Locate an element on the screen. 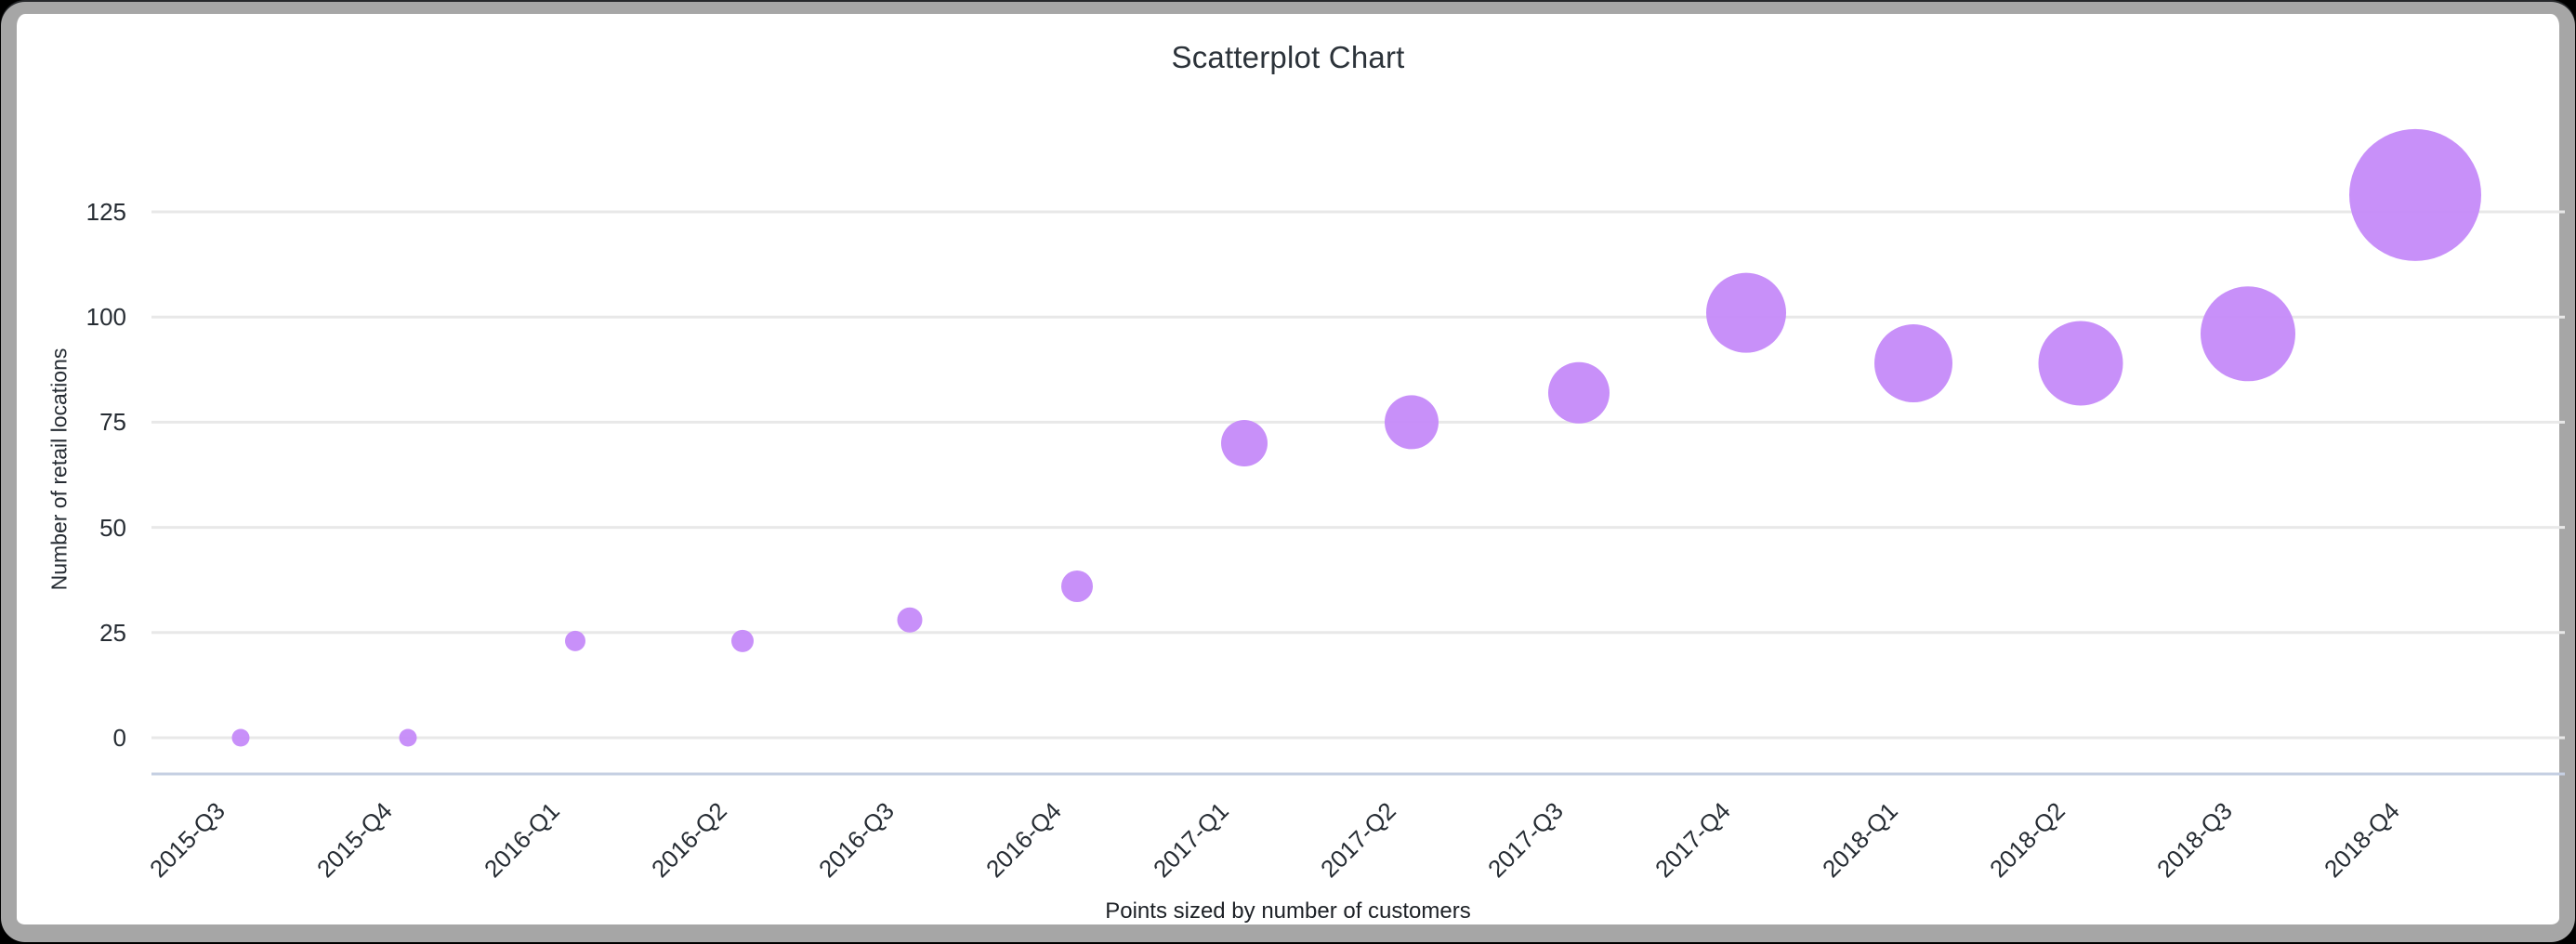  y-tick-label: 125 is located at coordinates (105, 212).